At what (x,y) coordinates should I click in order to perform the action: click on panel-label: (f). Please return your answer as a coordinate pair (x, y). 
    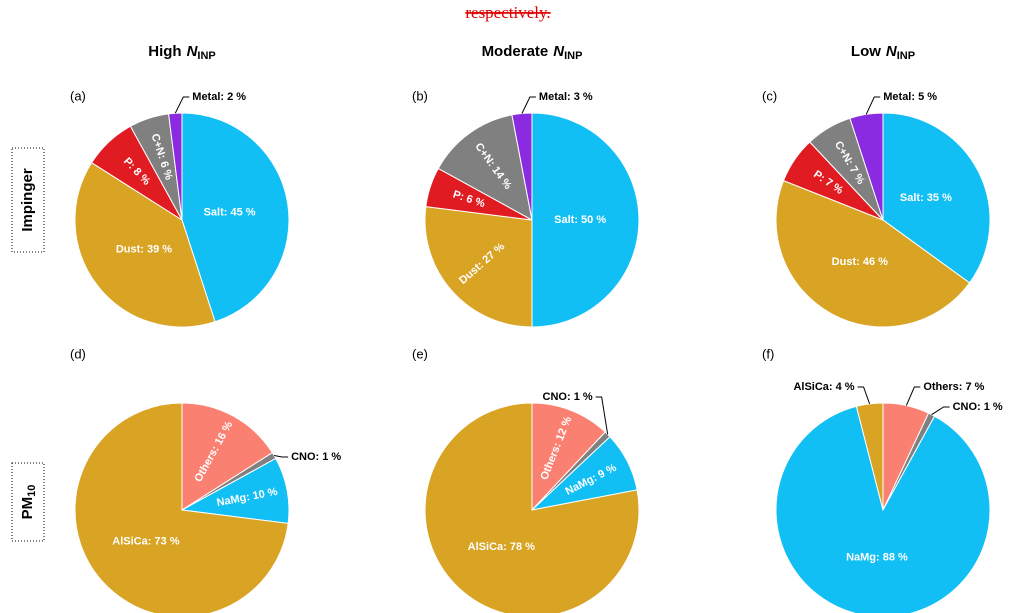
    Looking at the image, I should click on (768, 353).